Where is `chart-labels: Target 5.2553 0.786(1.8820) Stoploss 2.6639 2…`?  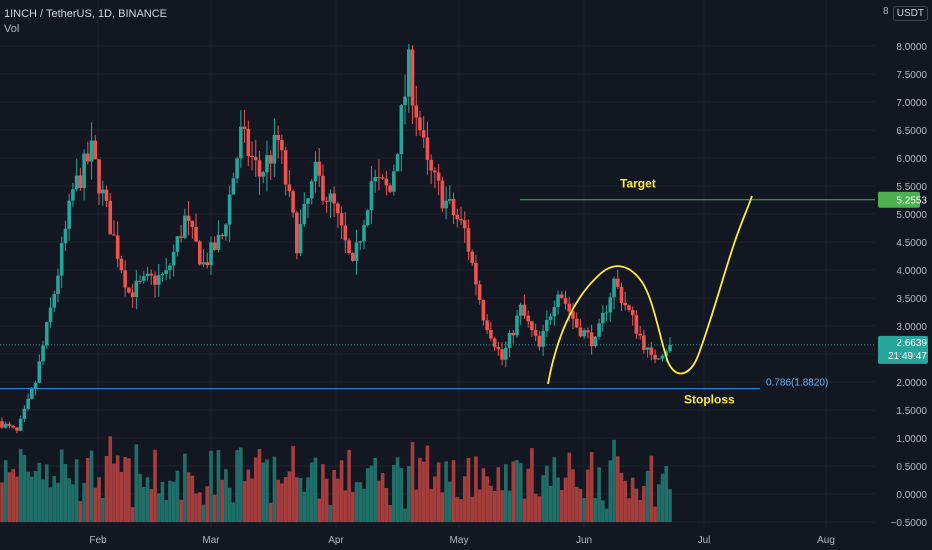
chart-labels: Target 5.2553 0.786(1.8820) Stoploss 2.6639 2… is located at coordinates (774, 292).